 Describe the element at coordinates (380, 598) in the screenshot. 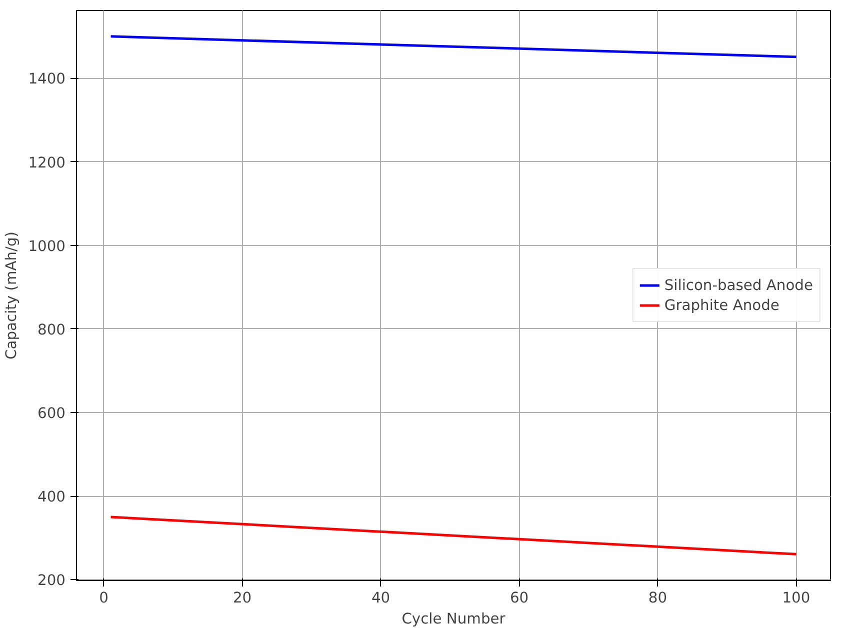

I see `x-tick-label: 40` at that location.